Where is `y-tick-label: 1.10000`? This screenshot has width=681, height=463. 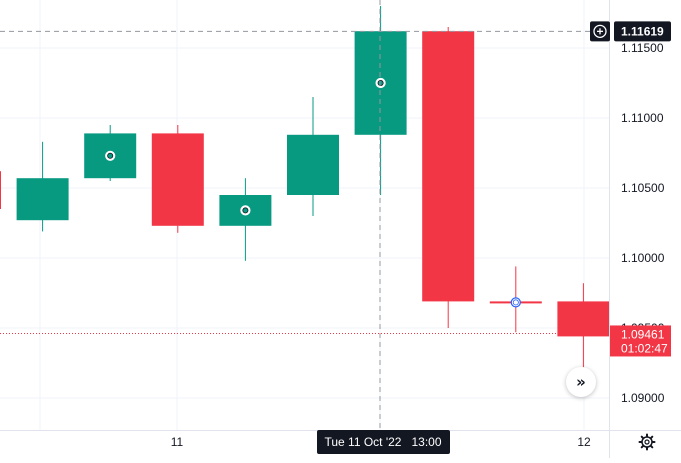
y-tick-label: 1.10000 is located at coordinates (643, 258).